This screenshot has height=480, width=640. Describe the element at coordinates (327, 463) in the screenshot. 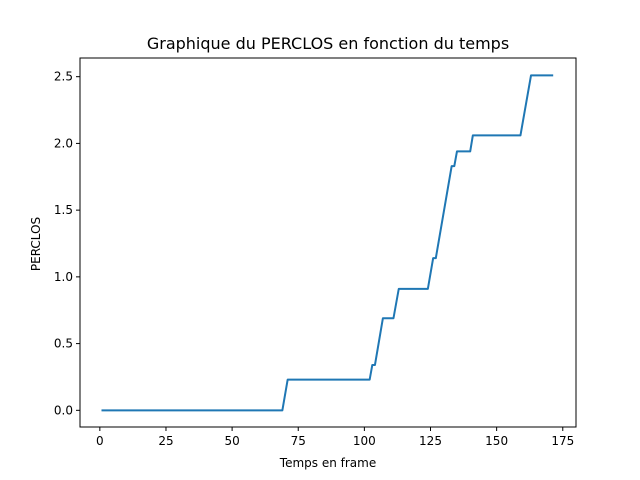

I see `x-axis-label: Temps en frame` at that location.